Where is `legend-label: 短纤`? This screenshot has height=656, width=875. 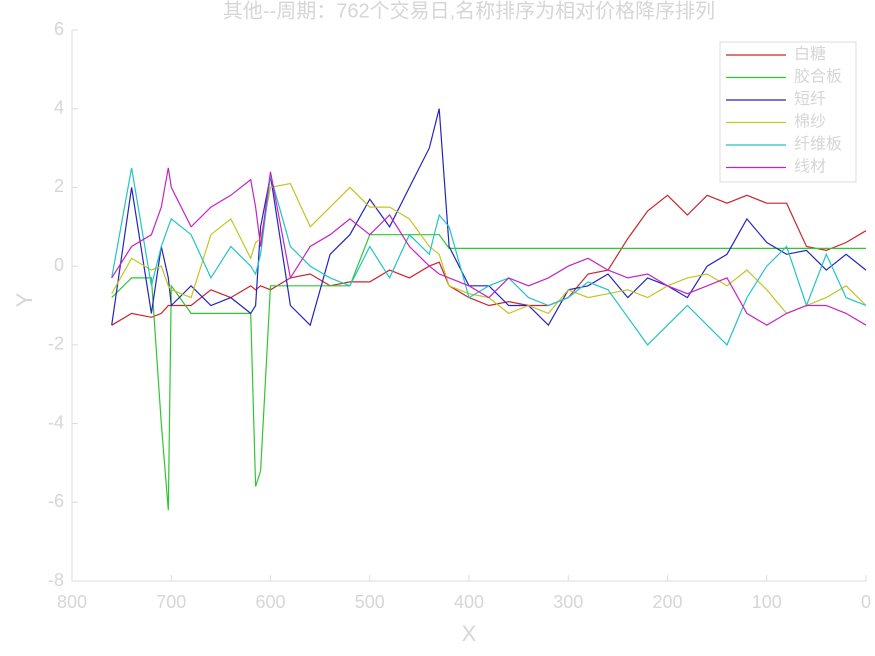
legend-label: 短纤 is located at coordinates (810, 99).